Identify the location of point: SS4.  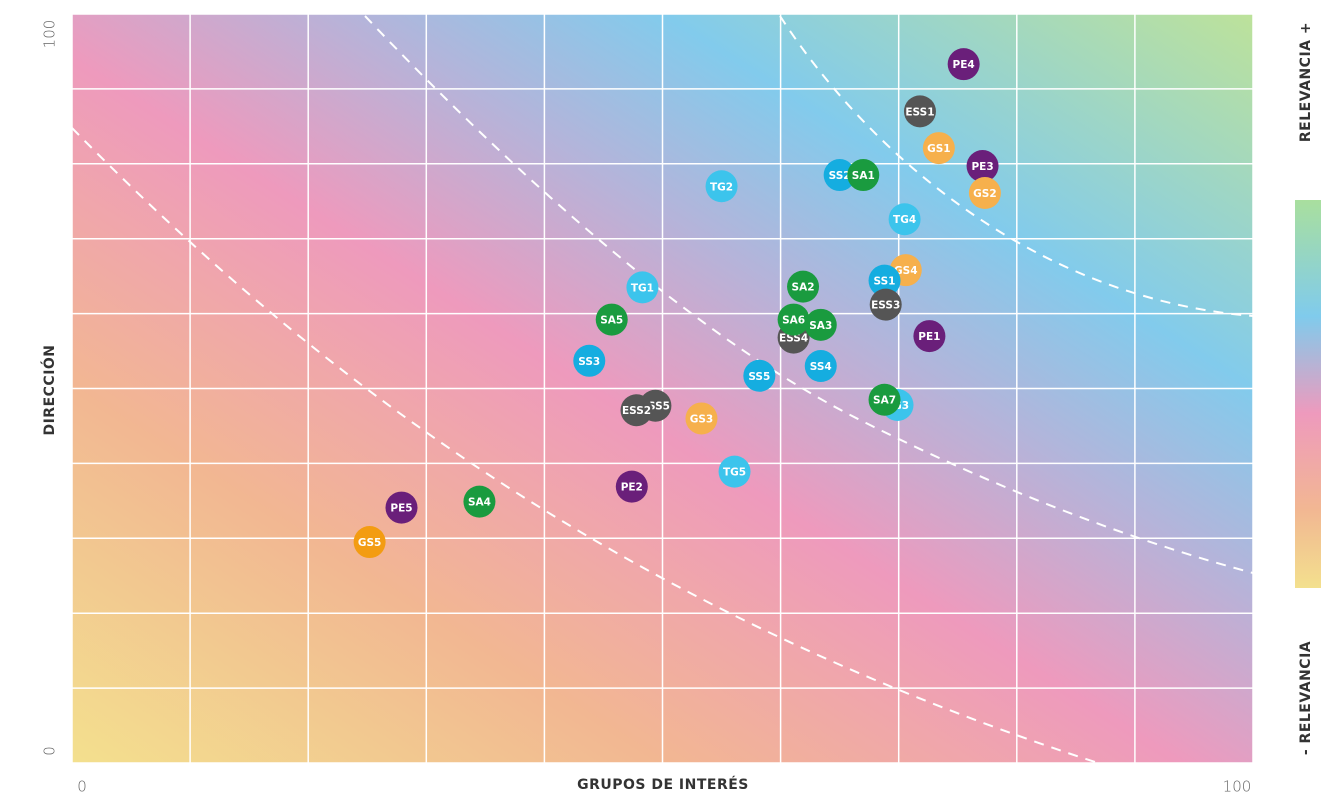
(820, 366).